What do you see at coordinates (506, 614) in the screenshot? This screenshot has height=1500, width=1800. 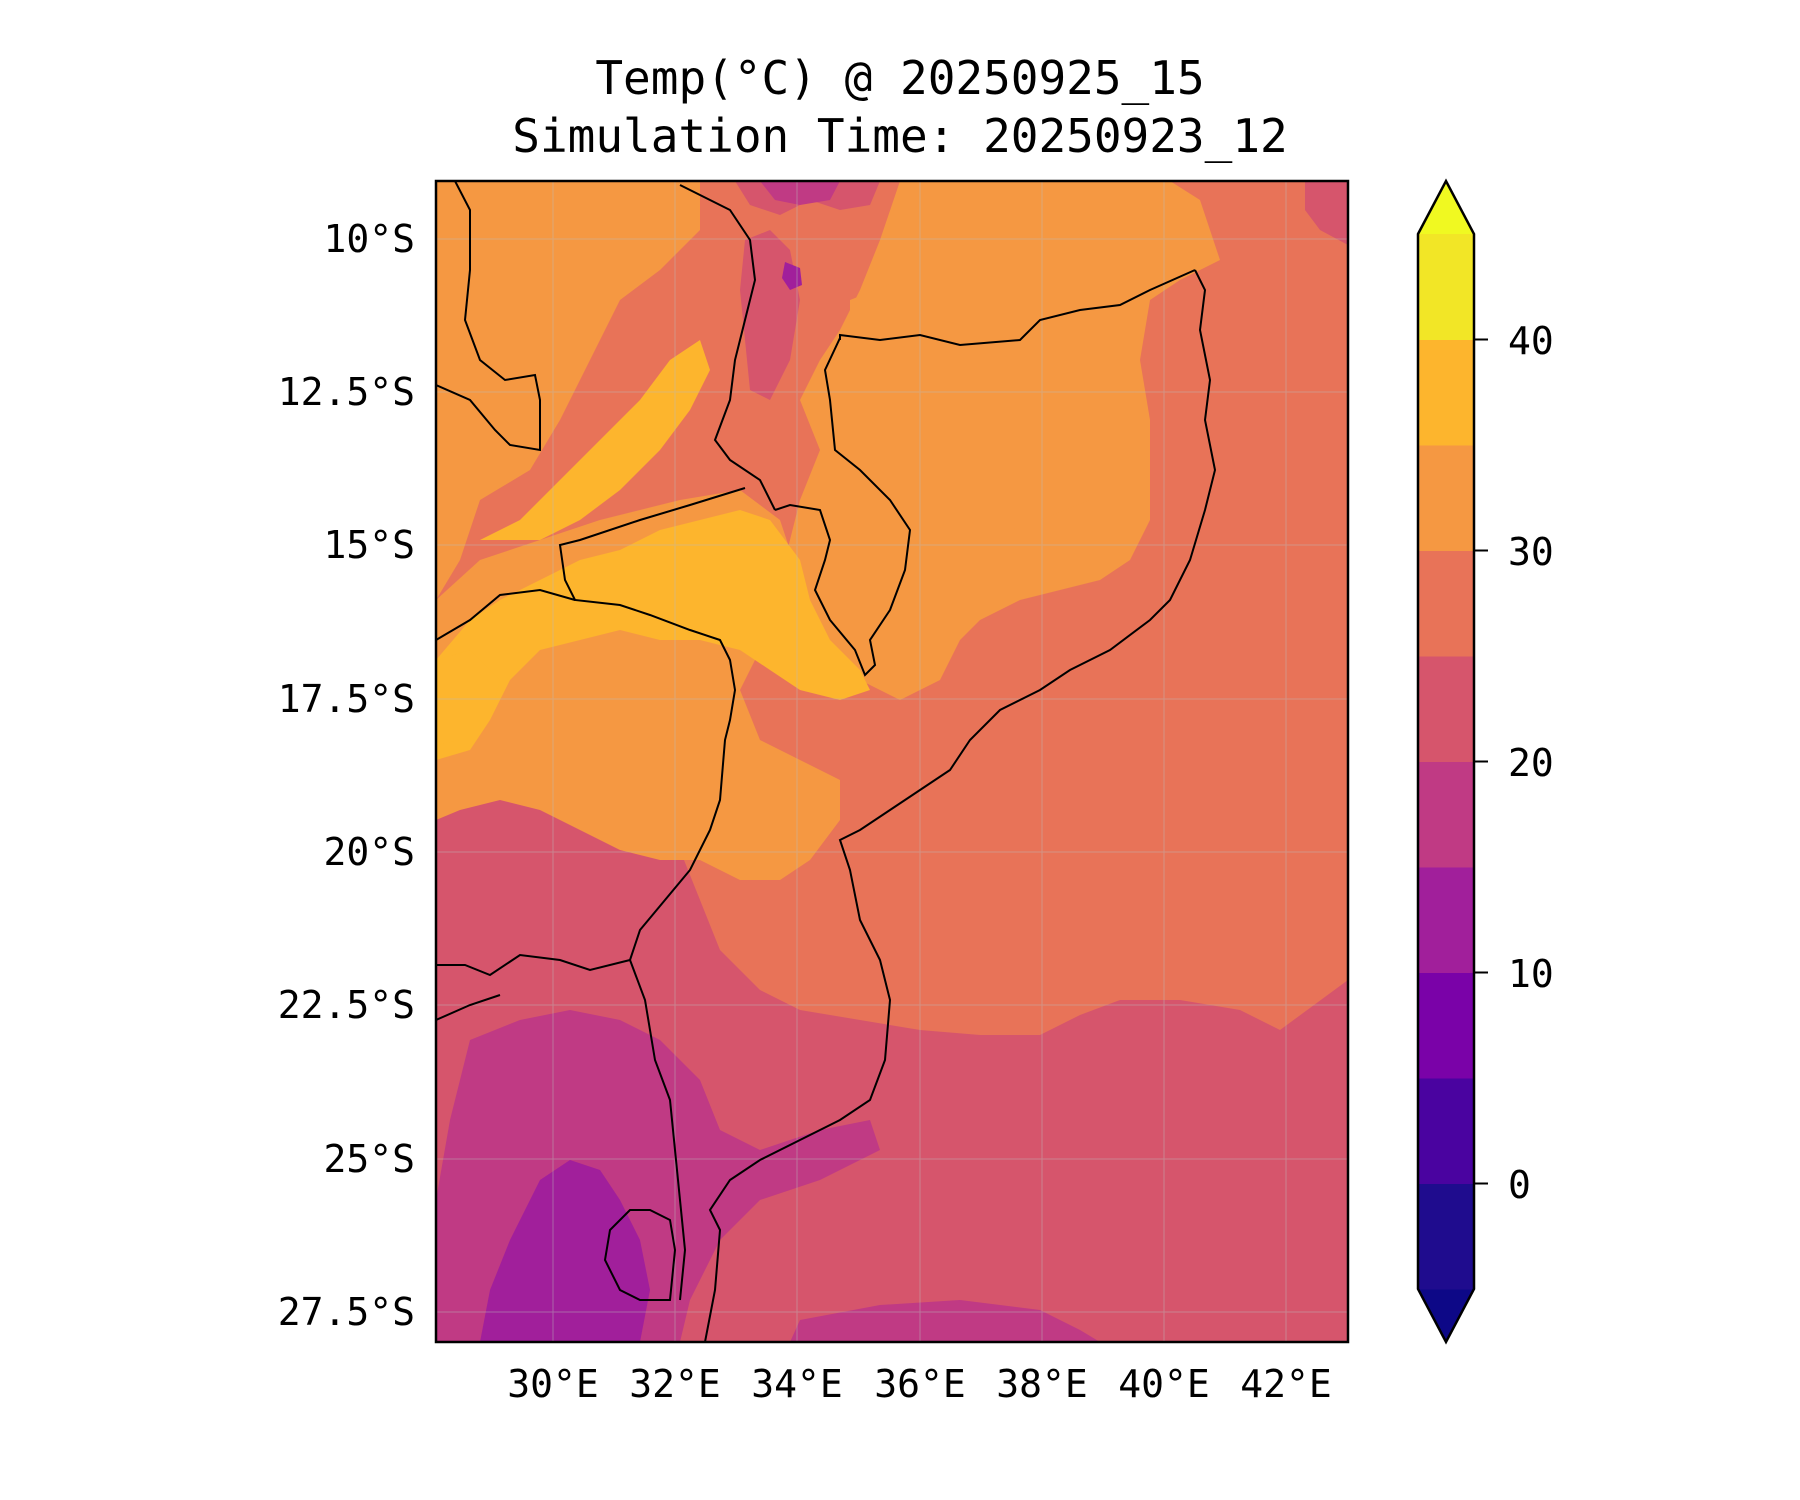 I see `border-zambia-zimbabwe` at bounding box center [506, 614].